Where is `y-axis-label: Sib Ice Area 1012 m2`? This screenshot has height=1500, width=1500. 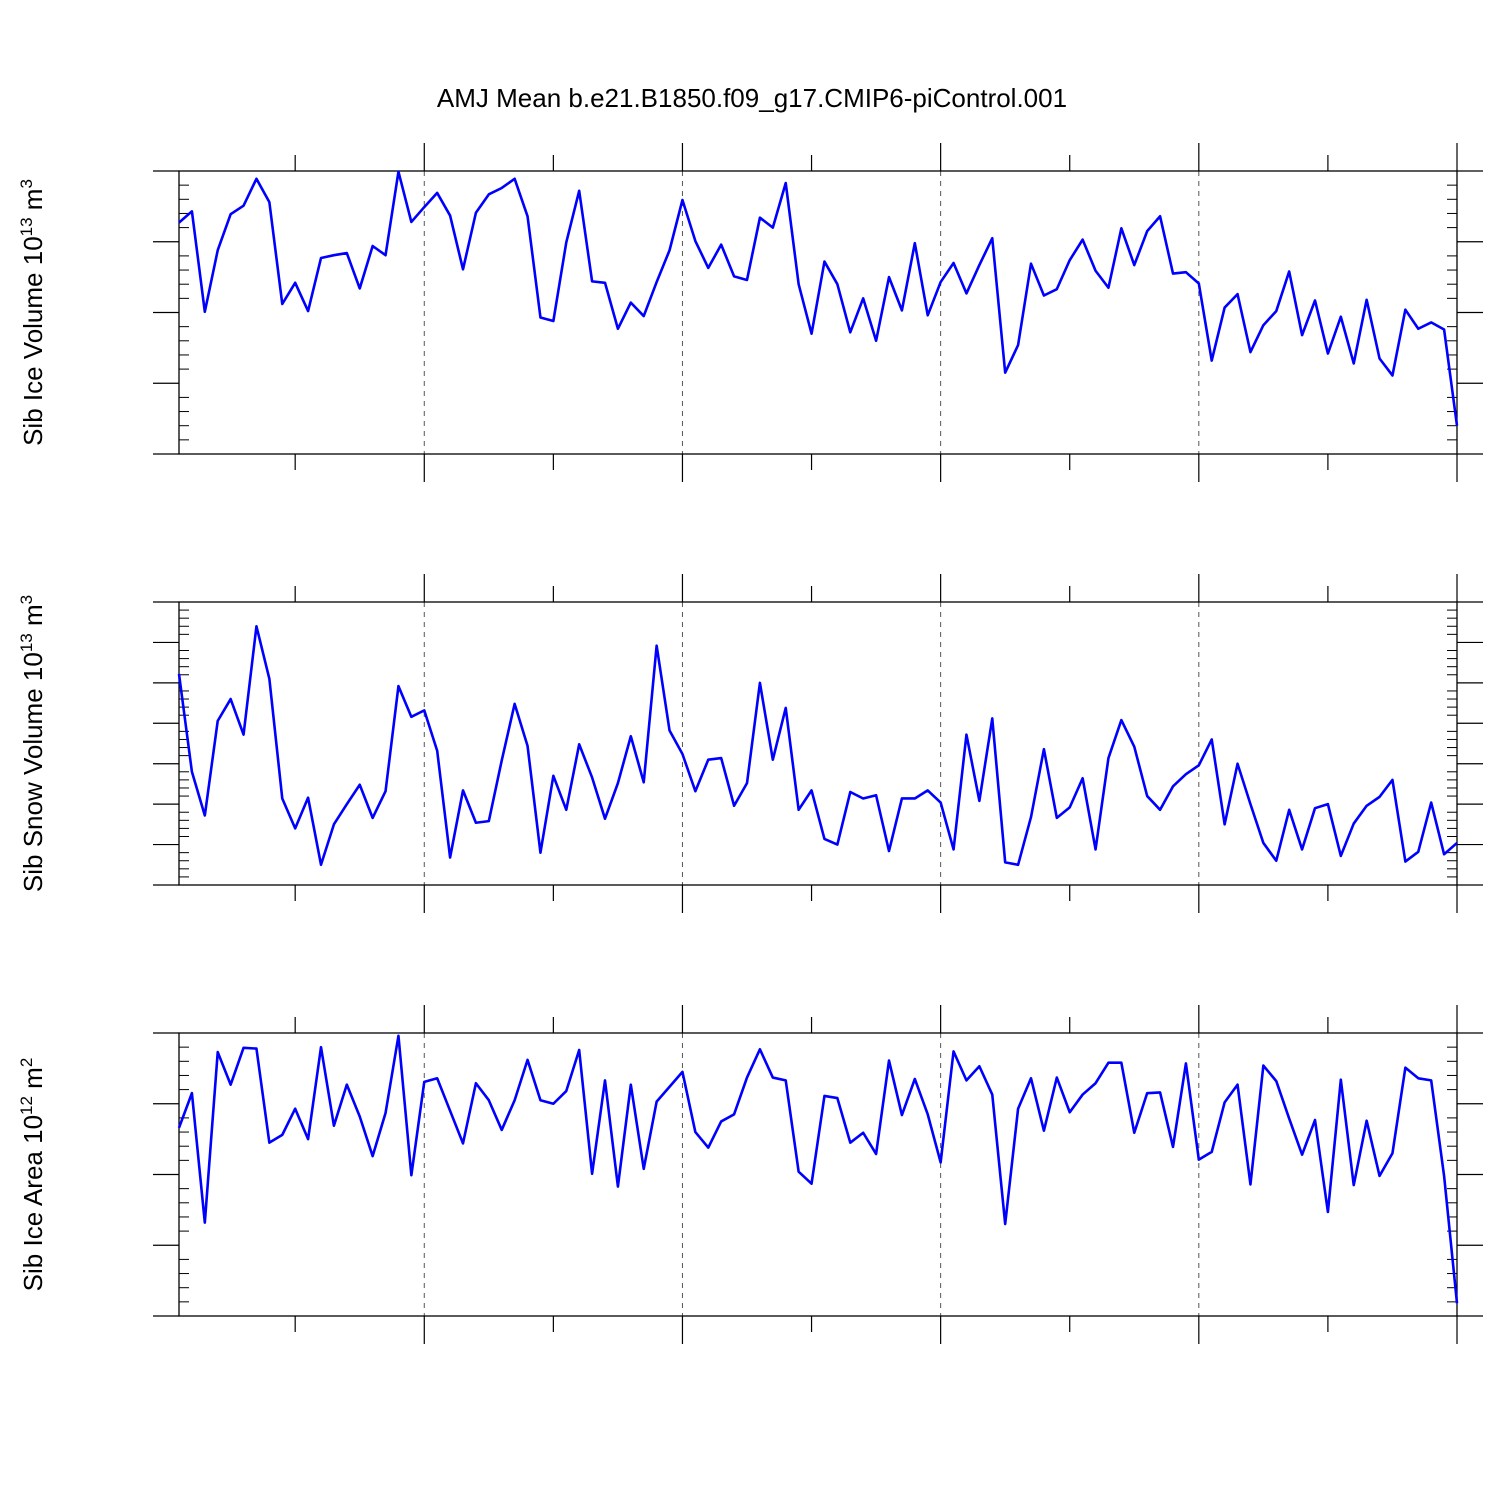
y-axis-label: Sib Ice Area 1012 m2 is located at coordinates (32, 1175).